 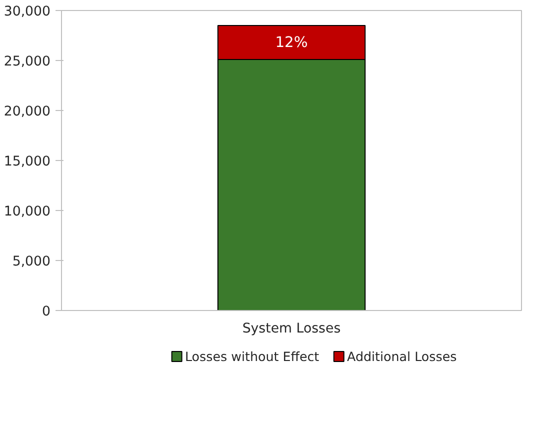 I want to click on y-tick-label: 0, so click(x=46, y=312).